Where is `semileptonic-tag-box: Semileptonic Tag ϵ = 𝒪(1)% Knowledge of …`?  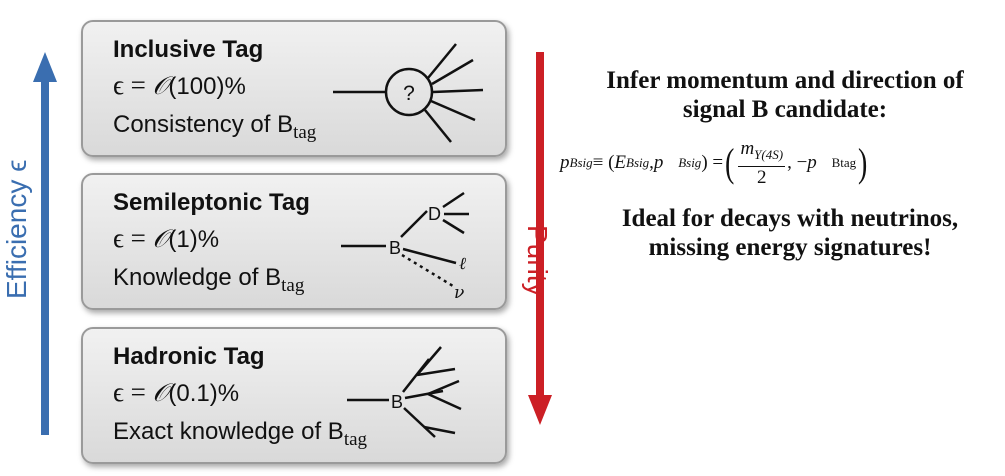
semileptonic-tag-box: Semileptonic Tag ϵ = 𝒪(1)% Knowledge of … is located at coordinates (294, 241).